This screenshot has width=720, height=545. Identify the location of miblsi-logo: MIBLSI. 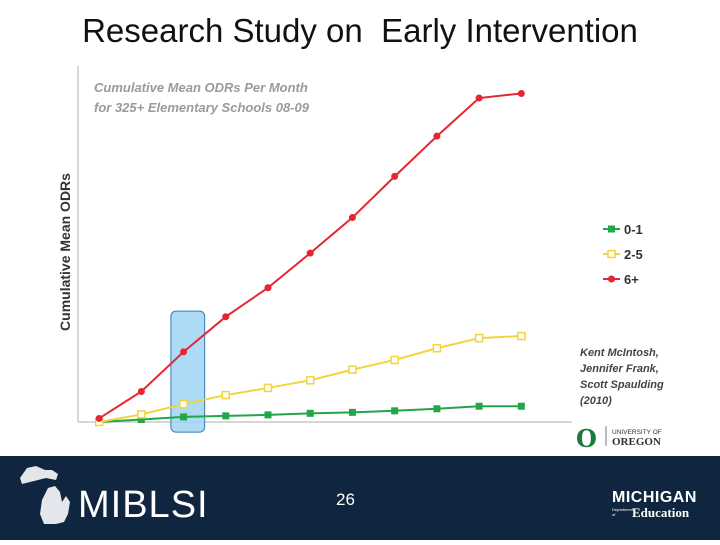
(143, 505).